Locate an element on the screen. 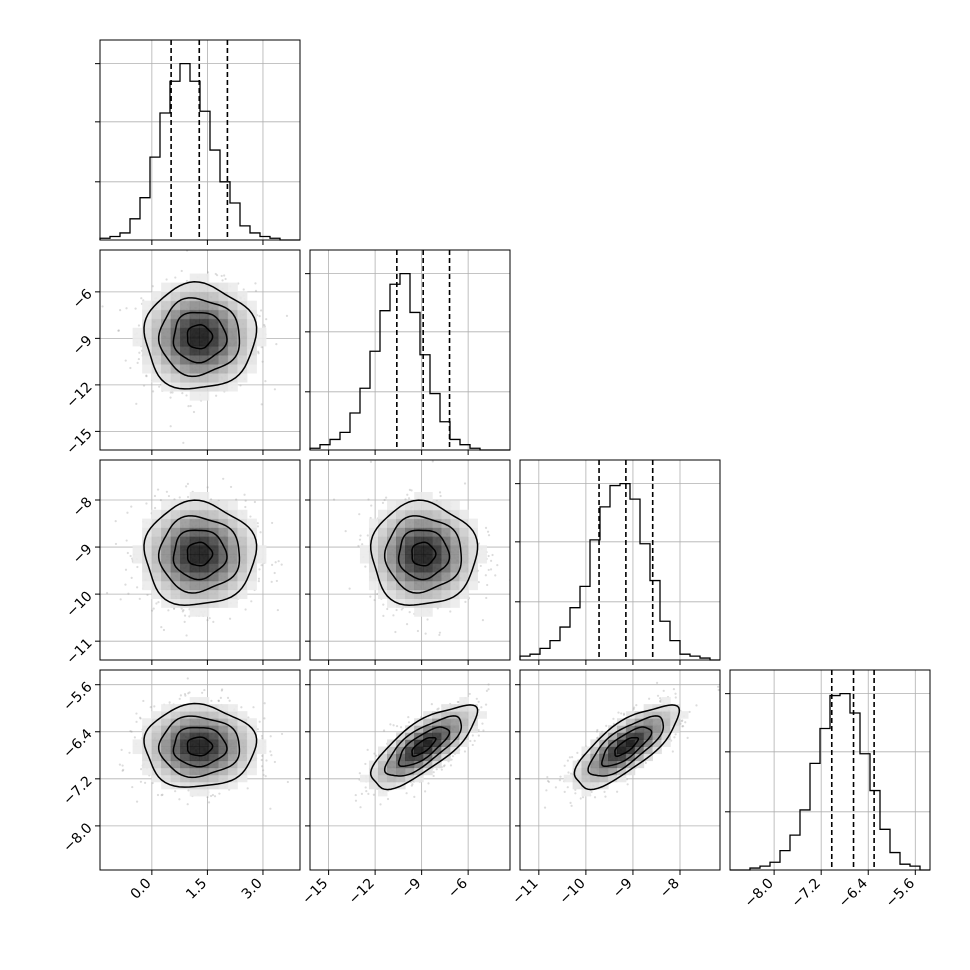 Image resolution: width=970 pixels, height=970 pixels. panel-bg is located at coordinates (620, 560).